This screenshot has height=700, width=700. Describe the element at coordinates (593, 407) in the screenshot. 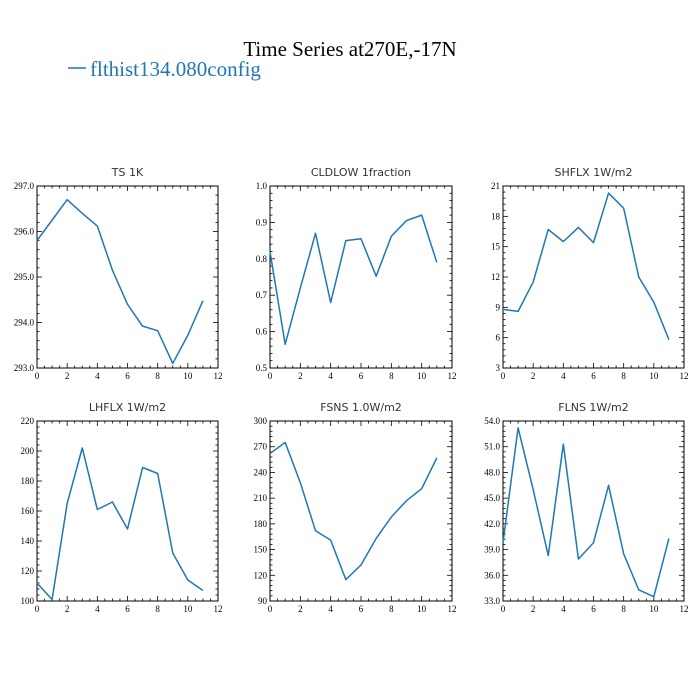

I see `panel-title: FLNS 1W/m2` at that location.